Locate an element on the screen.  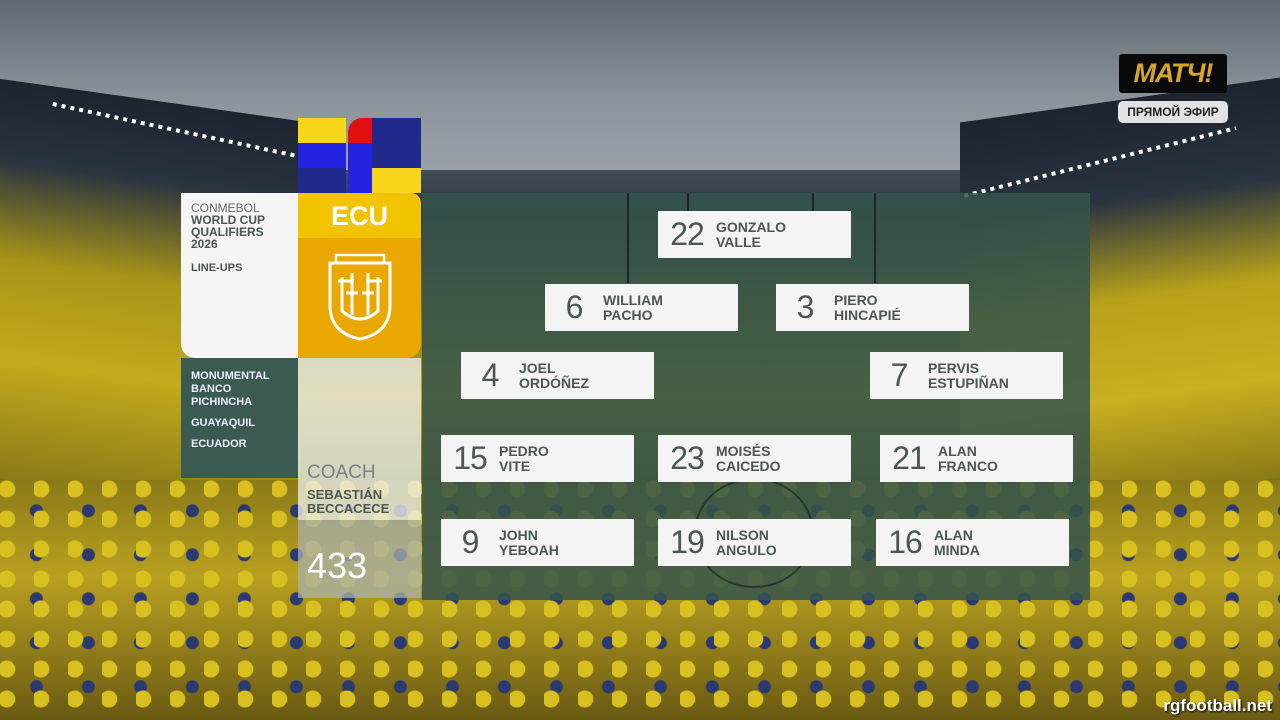
player-name: WILLIAM PACHO is located at coordinates (633, 307).